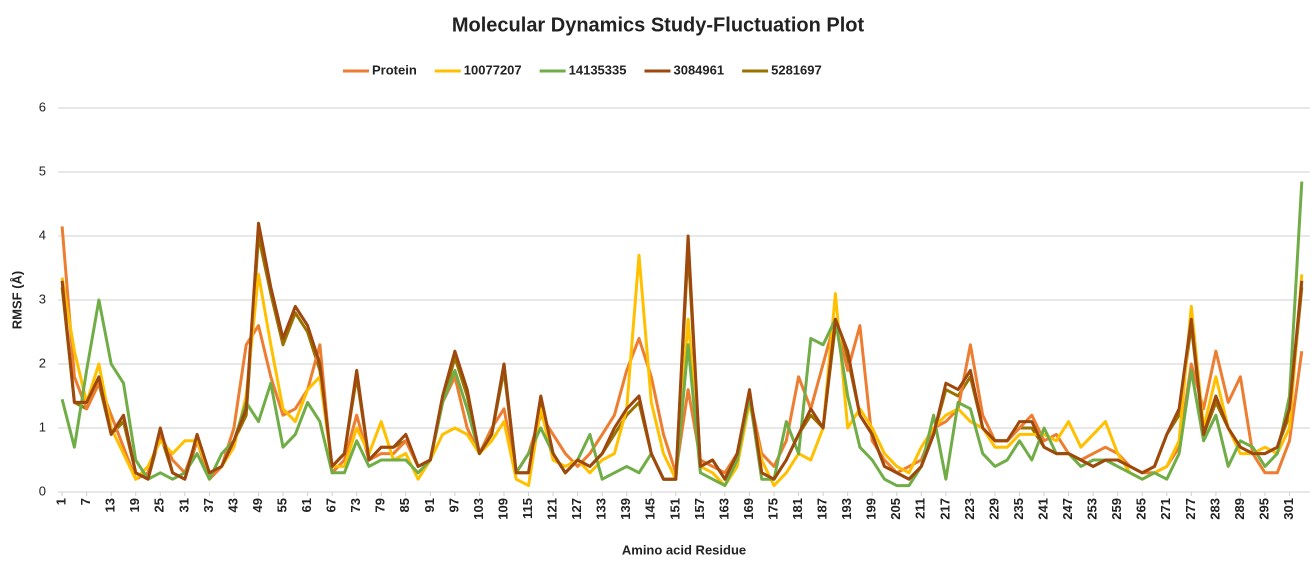 The width and height of the screenshot is (1316, 562). Describe the element at coordinates (684, 549) in the screenshot. I see `x-axis-title: Amino acid Residue` at that location.